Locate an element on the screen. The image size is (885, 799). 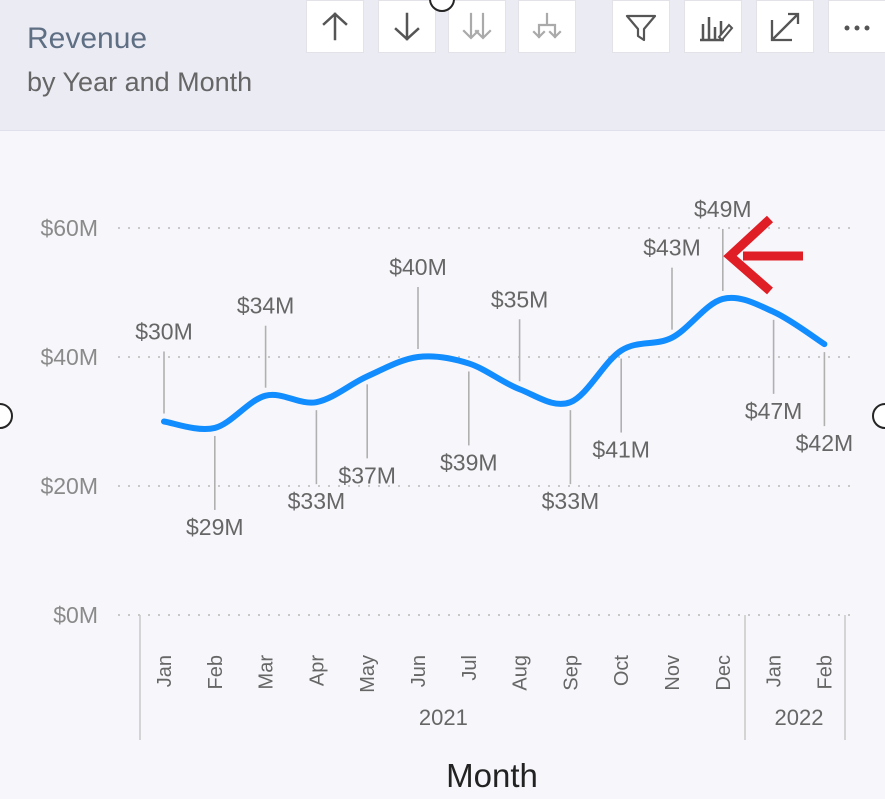
data-label: $39M is located at coordinates (469, 462).